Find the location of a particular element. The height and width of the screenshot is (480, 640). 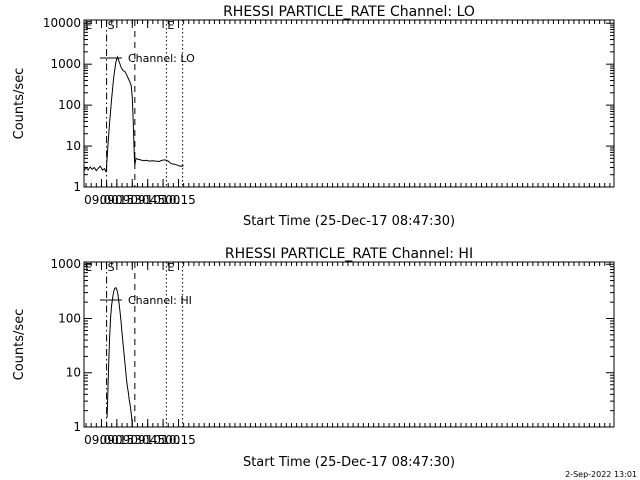

chart-title: RHESSI PARTICLE_RATE Channel: LO is located at coordinates (349, 12).